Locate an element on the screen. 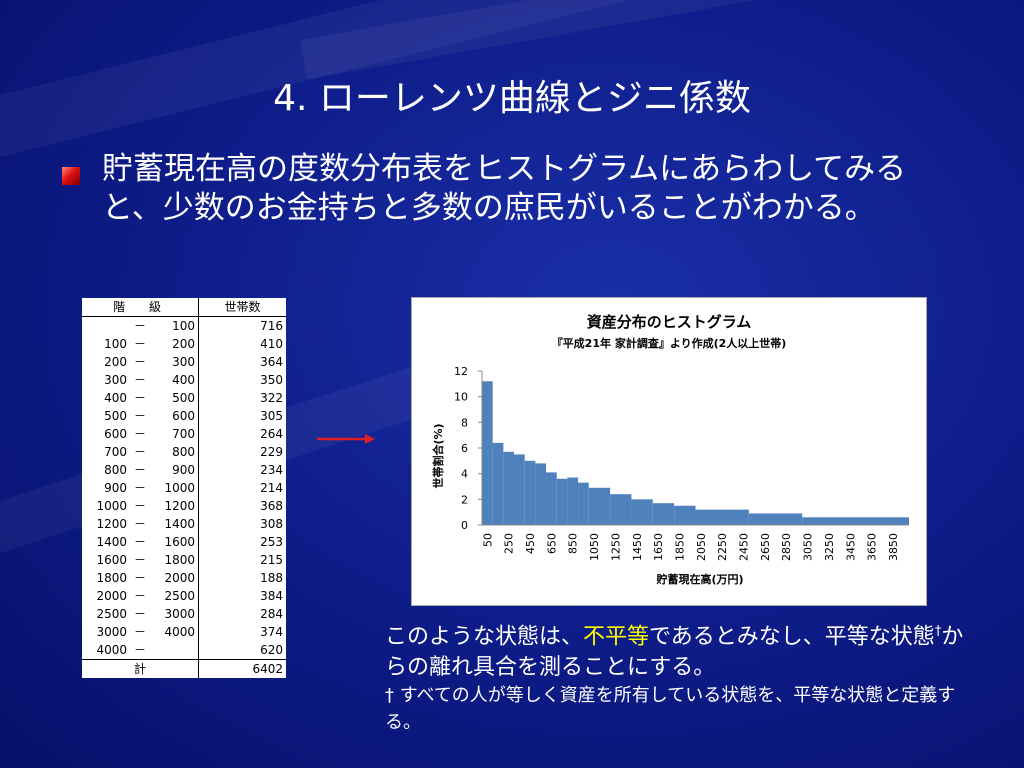  table-row: 300 － 400 350 is located at coordinates (184, 380).